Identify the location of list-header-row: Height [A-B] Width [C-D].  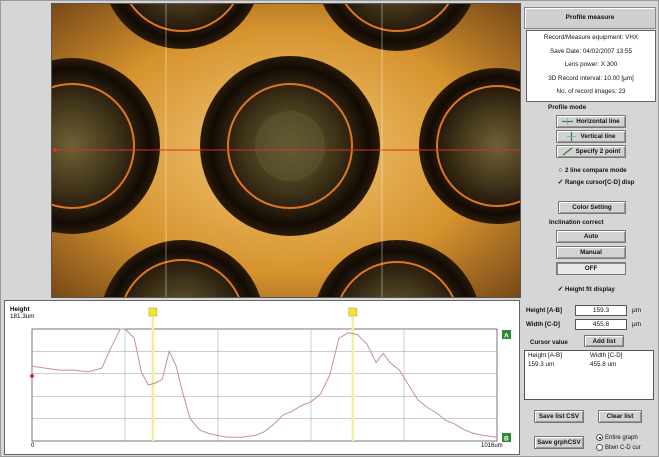
(589, 355).